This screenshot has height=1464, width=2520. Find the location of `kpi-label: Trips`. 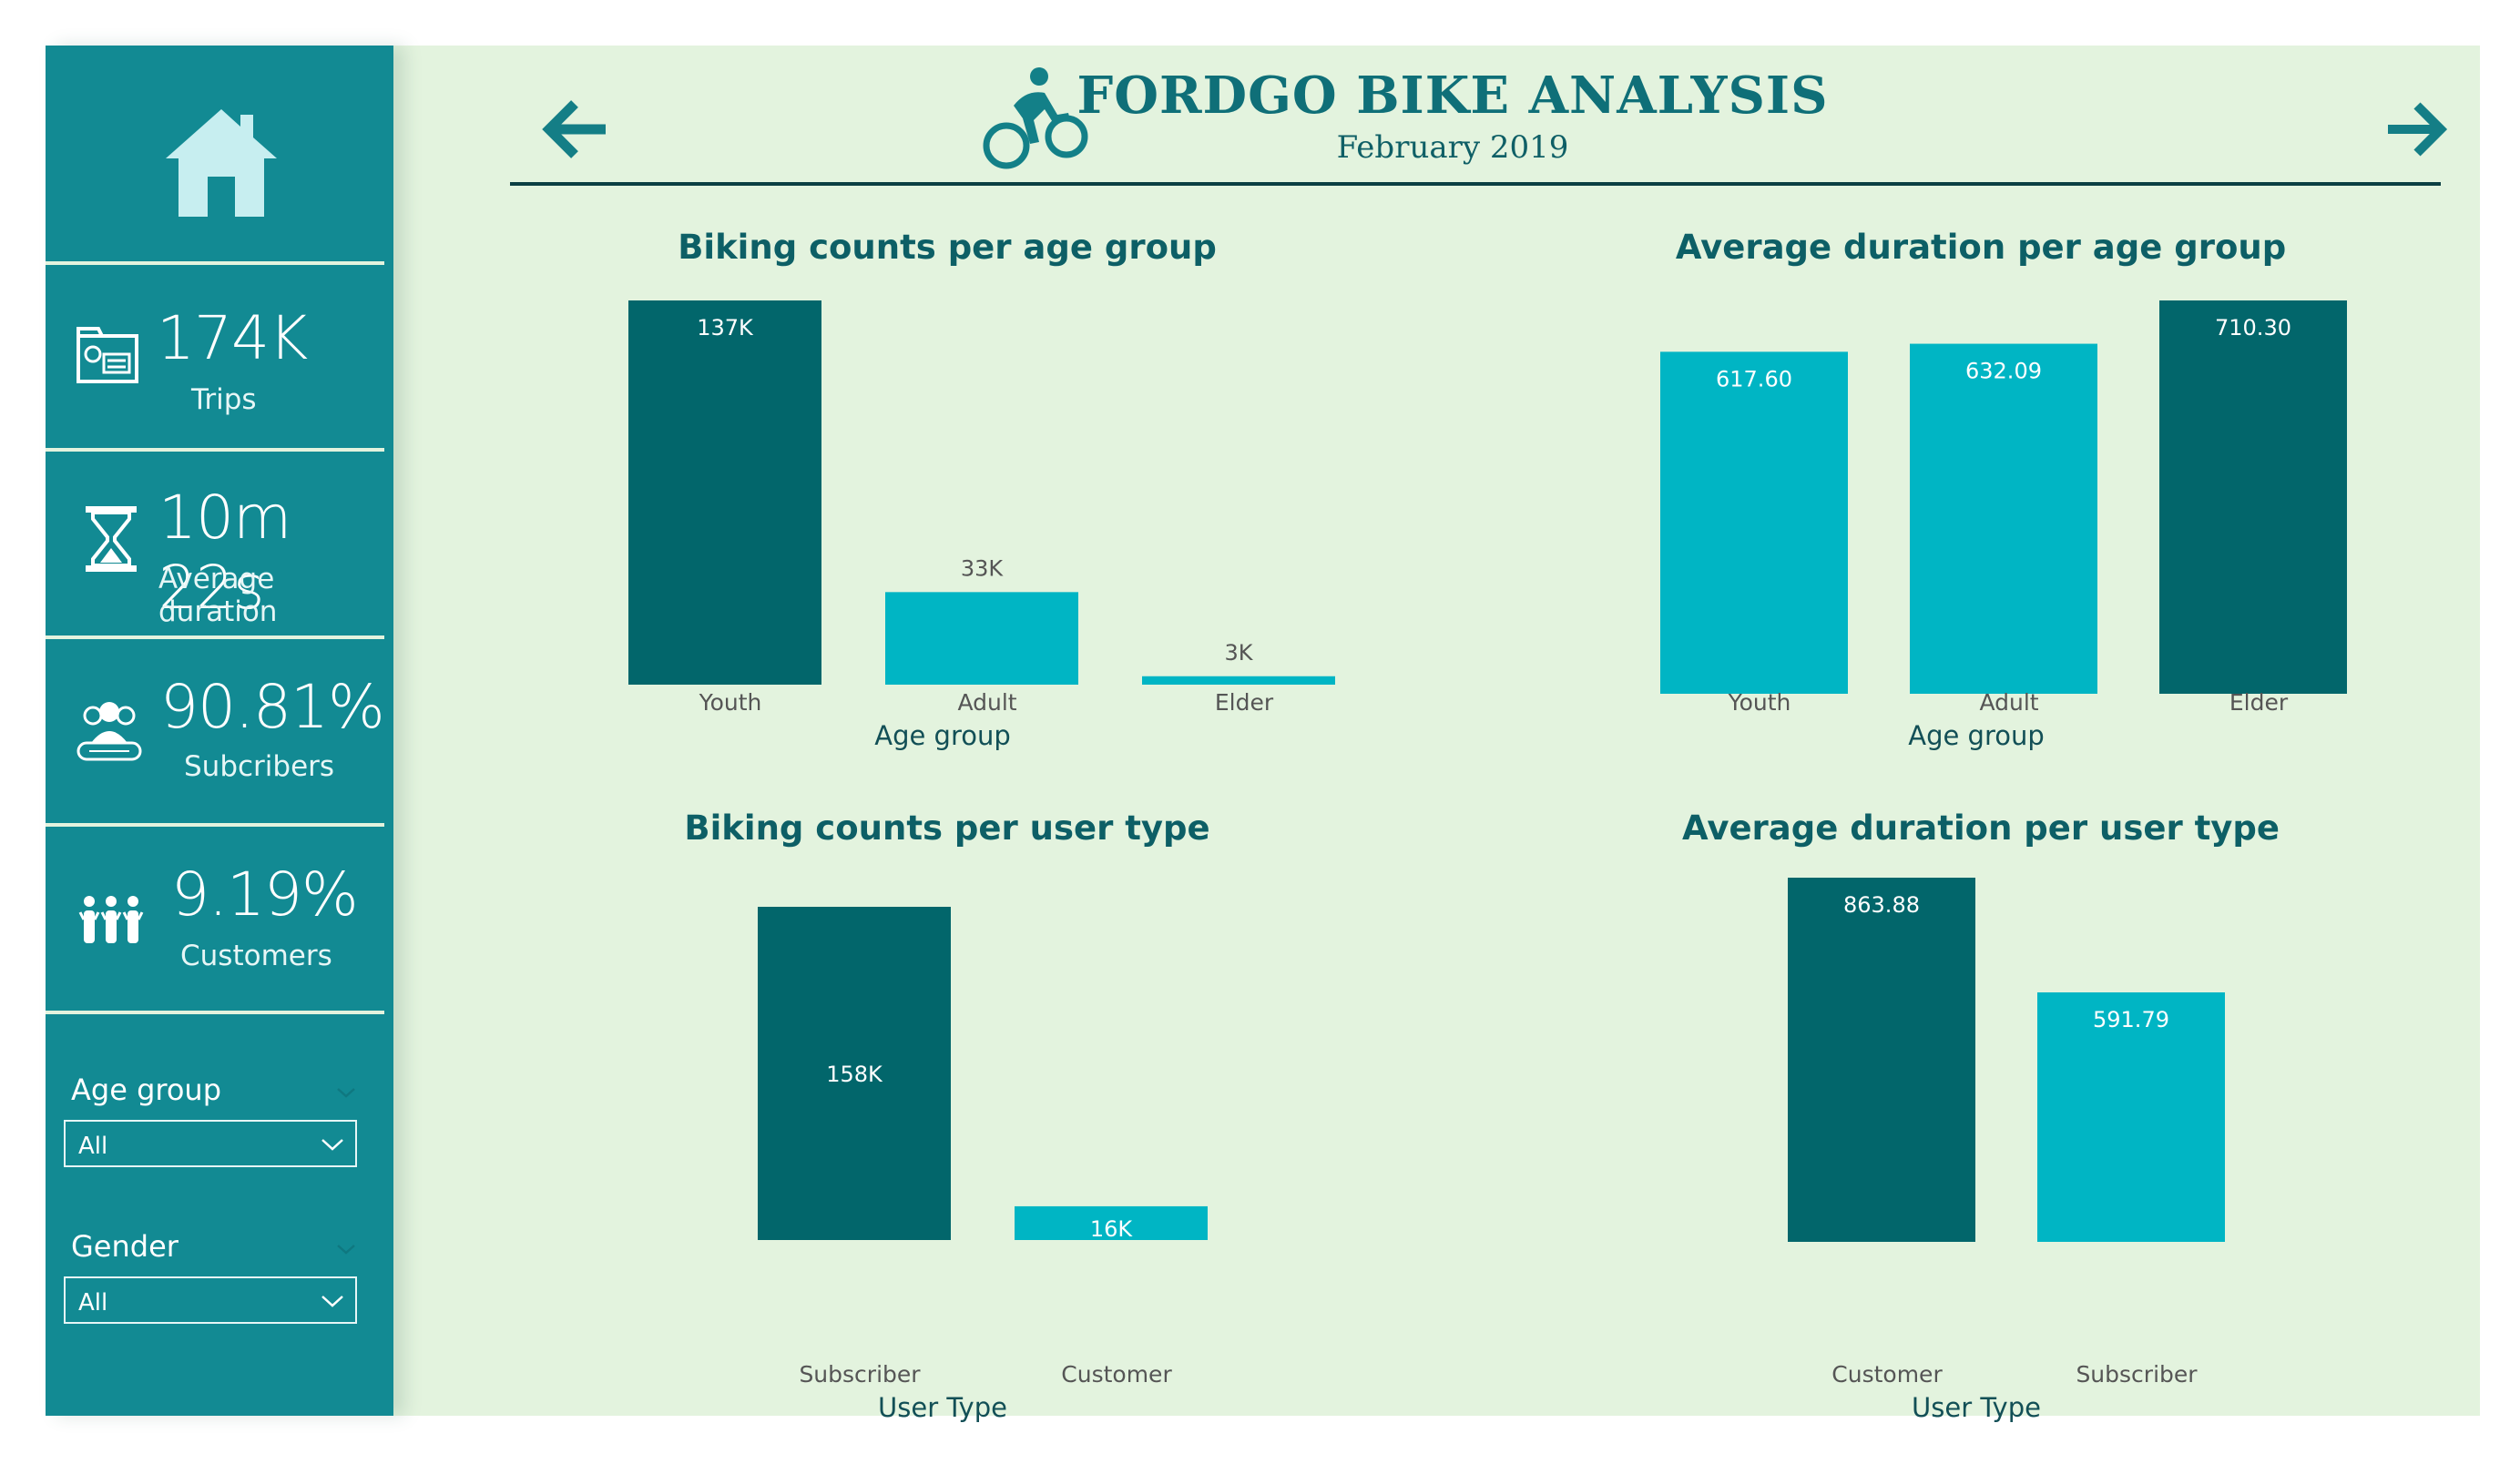

kpi-label: Trips is located at coordinates (224, 399).